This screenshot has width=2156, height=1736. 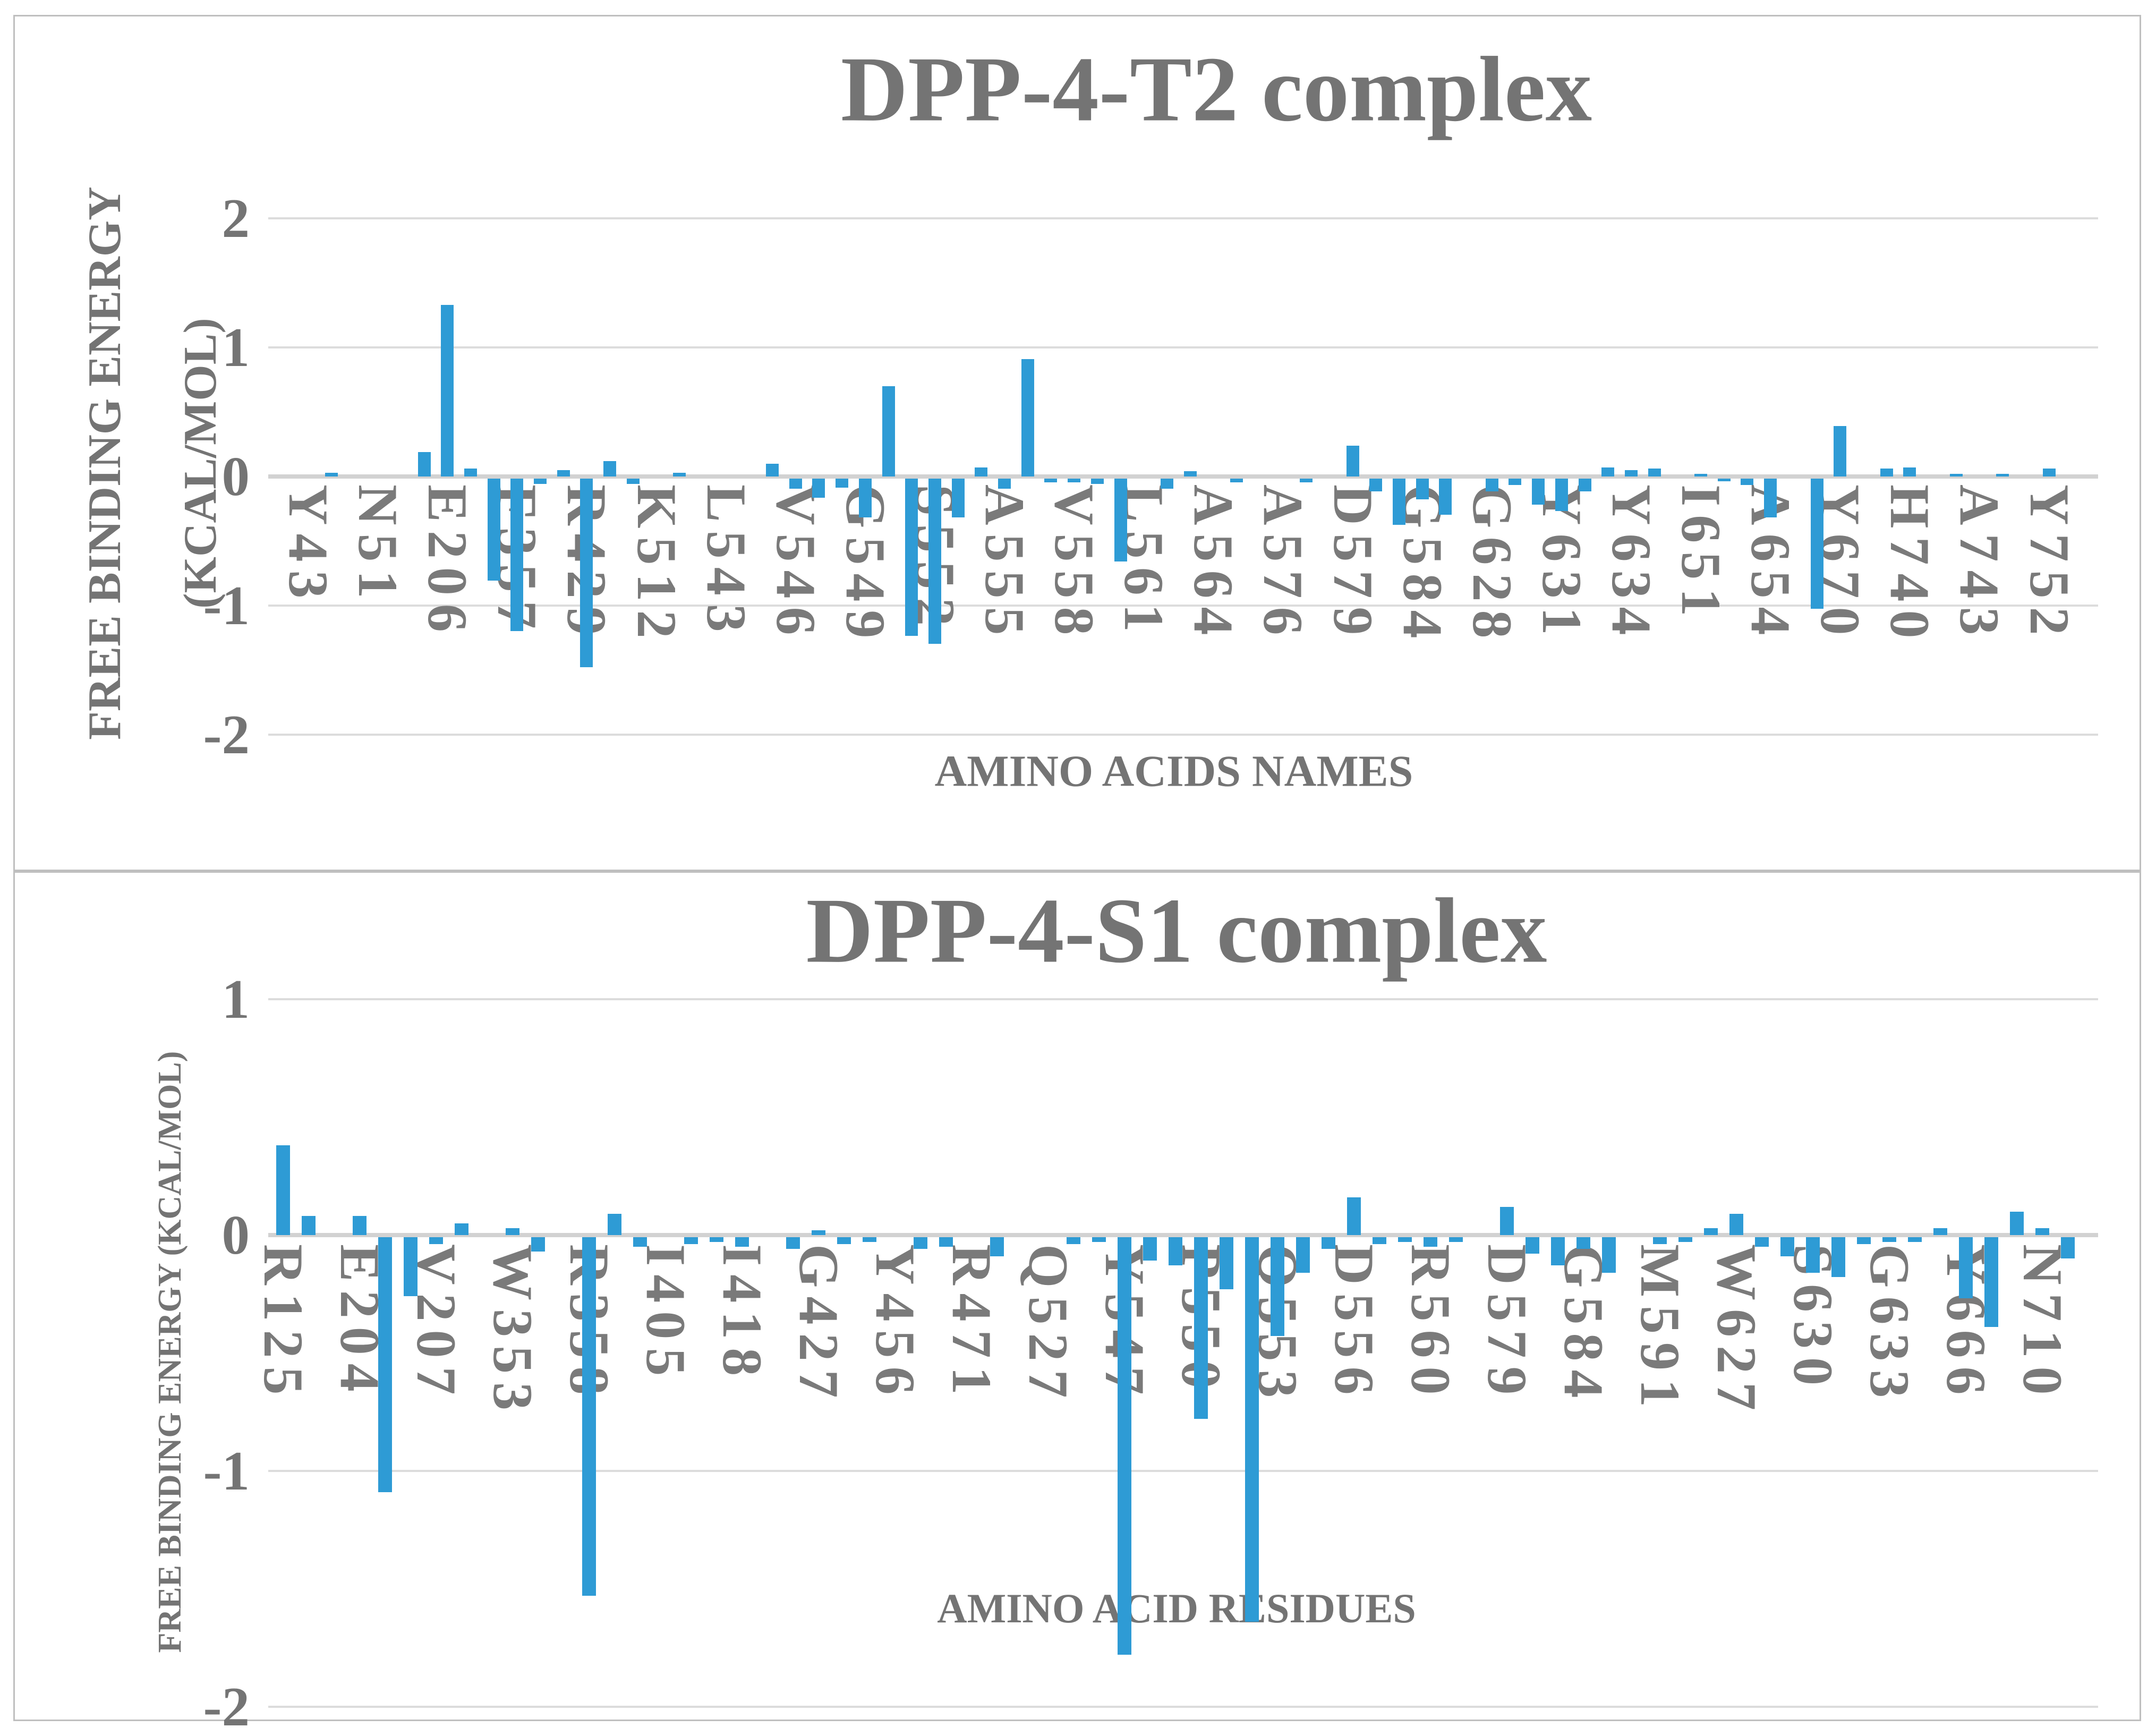 I want to click on x-category-label: Y631, so click(x=1561, y=564).